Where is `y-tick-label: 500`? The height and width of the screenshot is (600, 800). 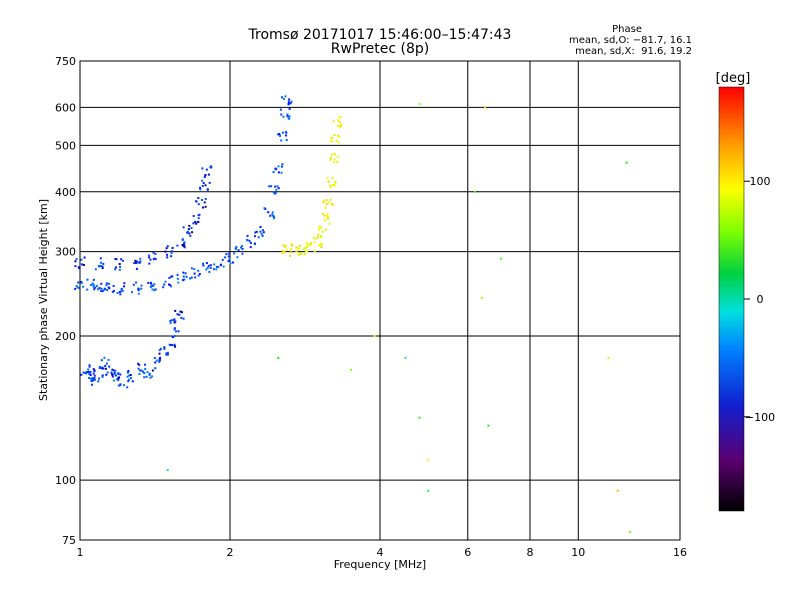
y-tick-label: 500 is located at coordinates (65, 145).